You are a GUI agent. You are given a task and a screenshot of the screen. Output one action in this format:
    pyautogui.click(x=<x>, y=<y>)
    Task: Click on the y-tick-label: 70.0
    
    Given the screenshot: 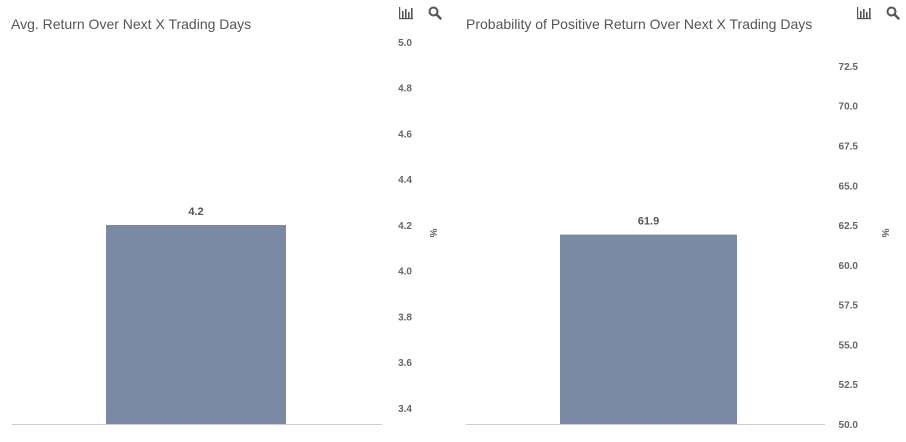 What is the action you would take?
    pyautogui.click(x=849, y=107)
    